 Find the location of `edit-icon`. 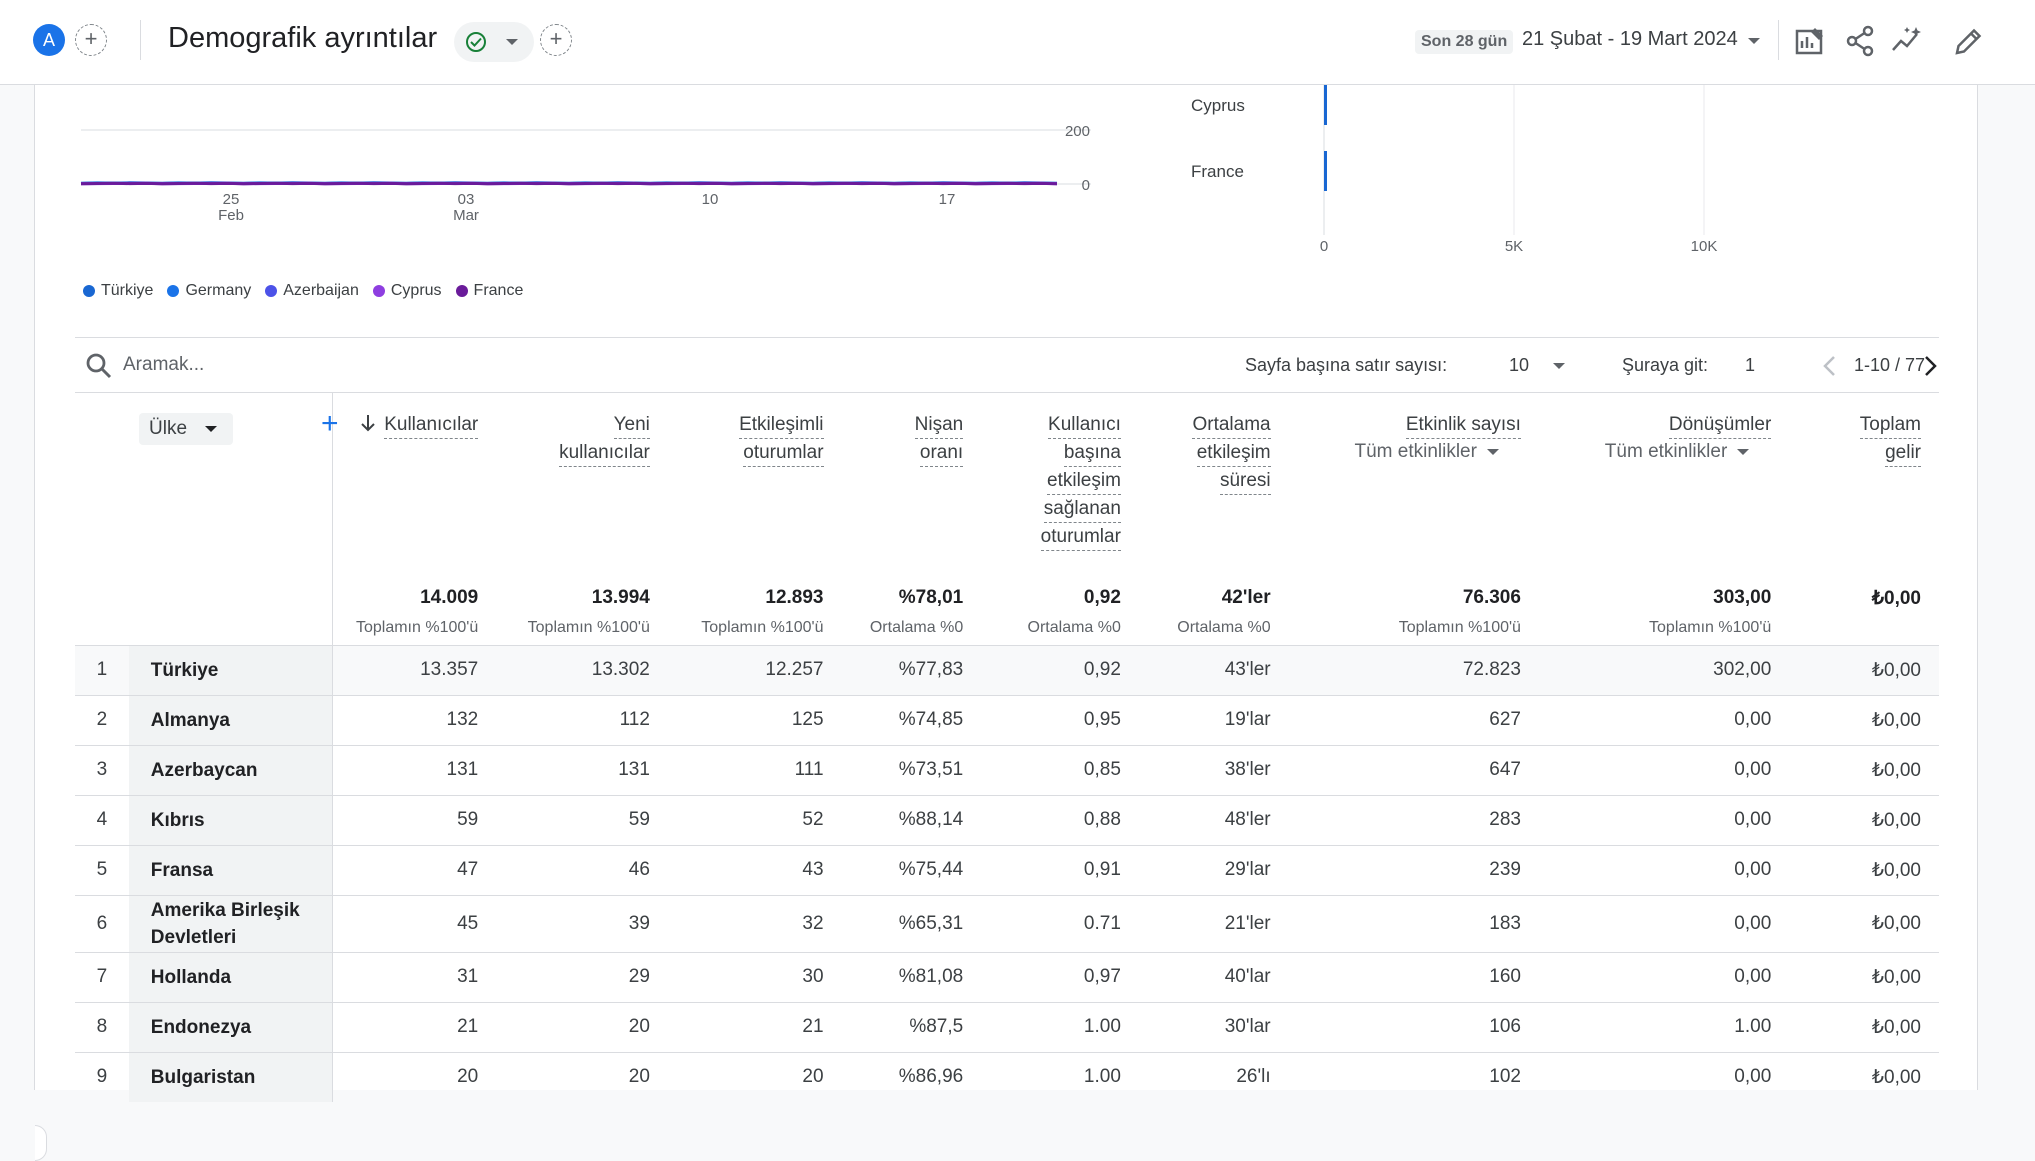

edit-icon is located at coordinates (1969, 41).